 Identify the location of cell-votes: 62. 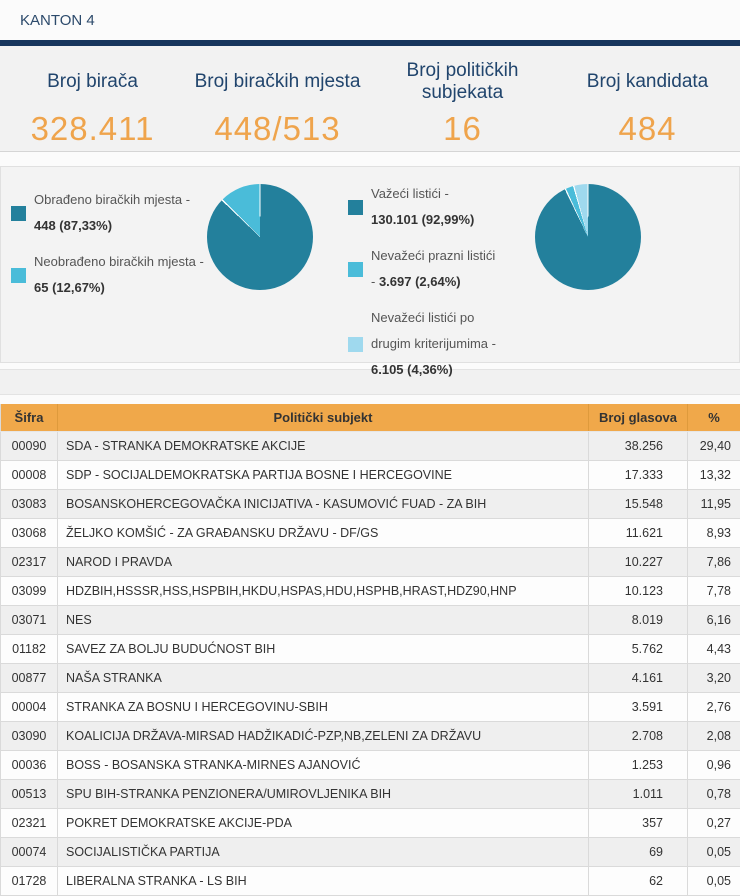
(638, 881).